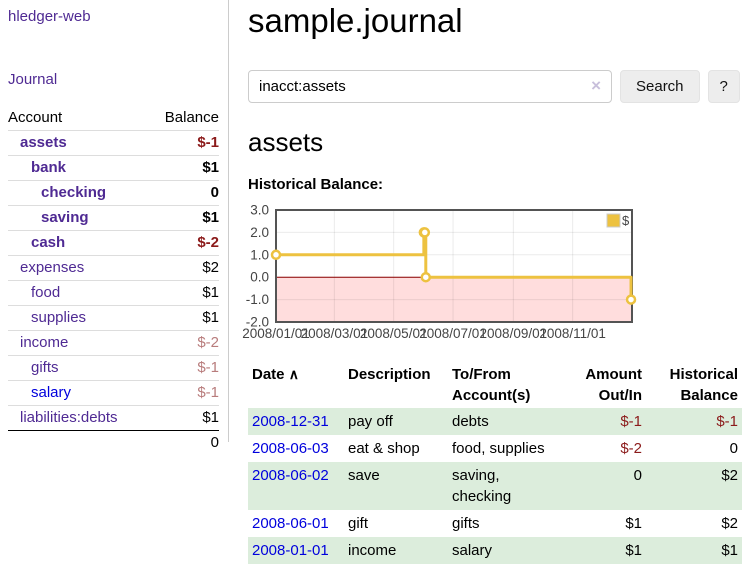 The height and width of the screenshot is (582, 742). I want to click on account-row-expenses: expenses $2, so click(113, 268).